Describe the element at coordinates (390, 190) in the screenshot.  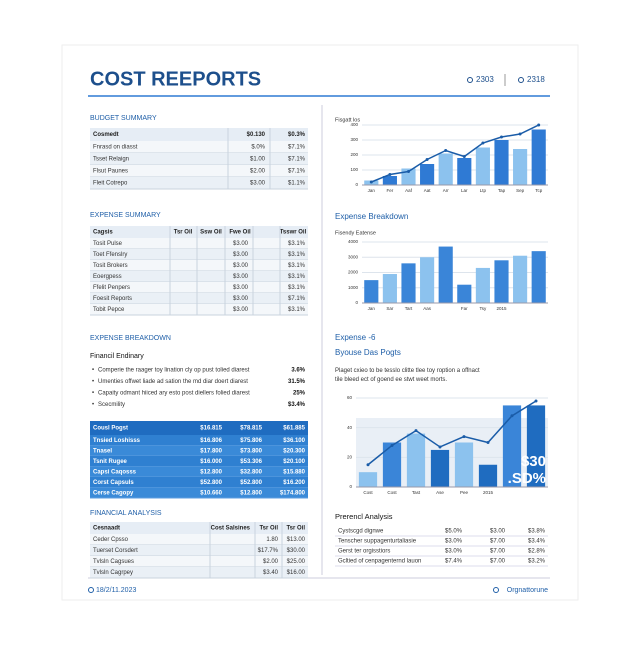
I see `x-tick-label: Fer` at that location.